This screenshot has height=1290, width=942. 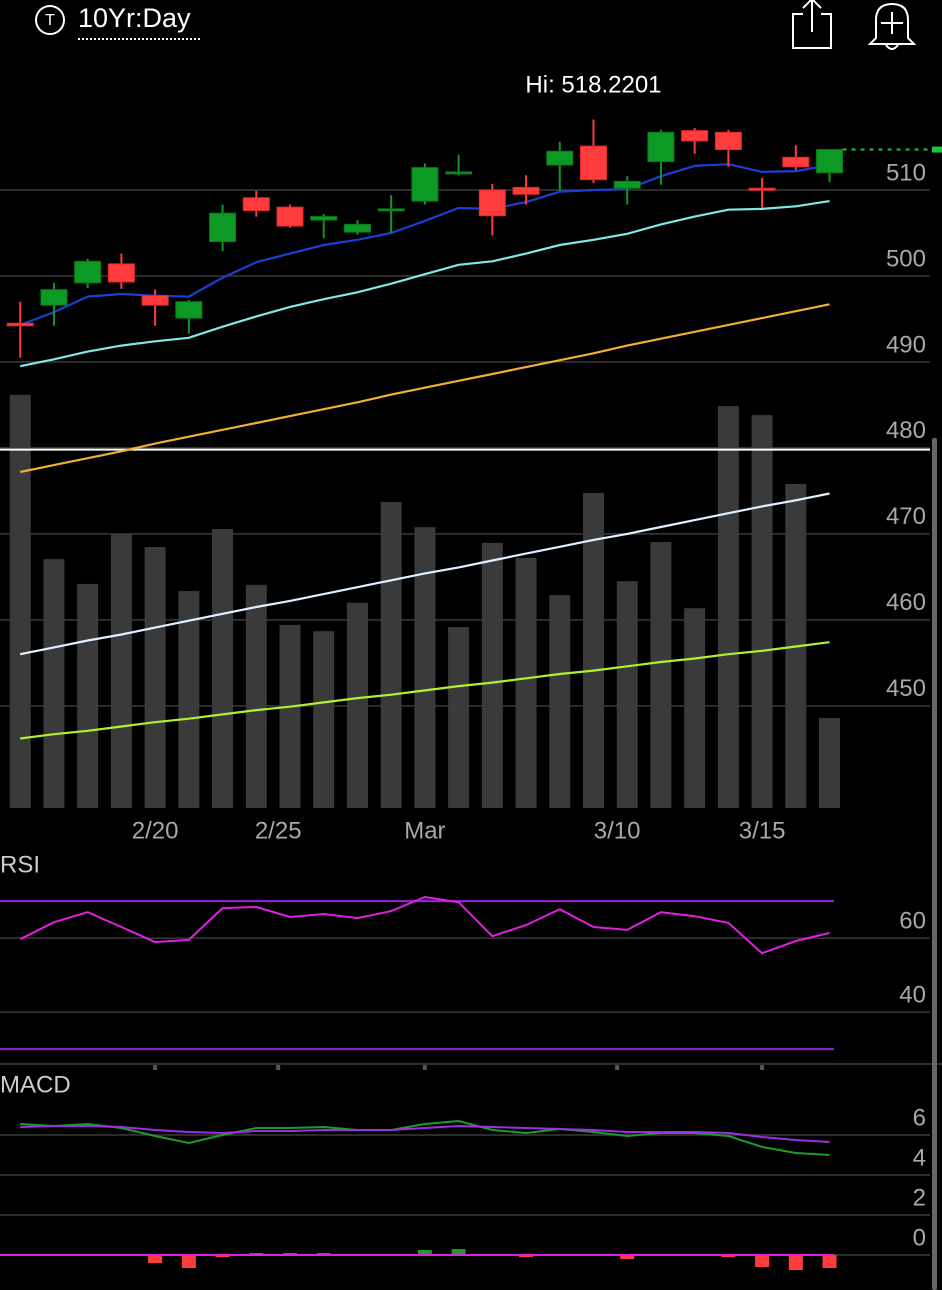 What do you see at coordinates (919, 1157) in the screenshot?
I see `y-tick-label: 4` at bounding box center [919, 1157].